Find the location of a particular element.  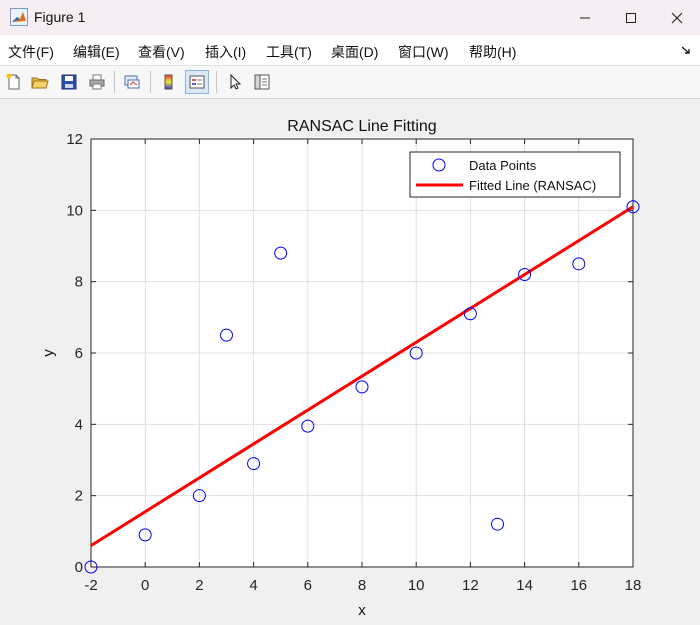

close-button is located at coordinates (677, 17).